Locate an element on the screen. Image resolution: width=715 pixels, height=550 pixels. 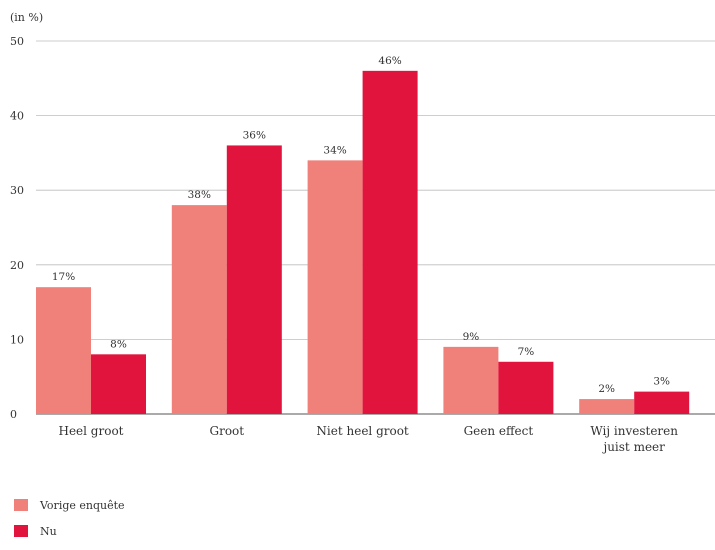
legend-item-vorige: Vorige enquête is located at coordinates (69, 505).